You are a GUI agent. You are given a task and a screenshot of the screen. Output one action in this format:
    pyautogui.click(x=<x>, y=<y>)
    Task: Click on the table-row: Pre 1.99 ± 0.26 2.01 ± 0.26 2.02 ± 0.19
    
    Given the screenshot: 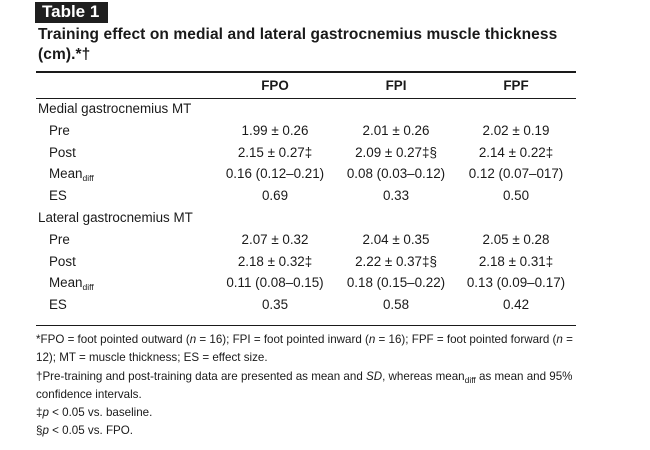 What is the action you would take?
    pyautogui.click(x=306, y=131)
    